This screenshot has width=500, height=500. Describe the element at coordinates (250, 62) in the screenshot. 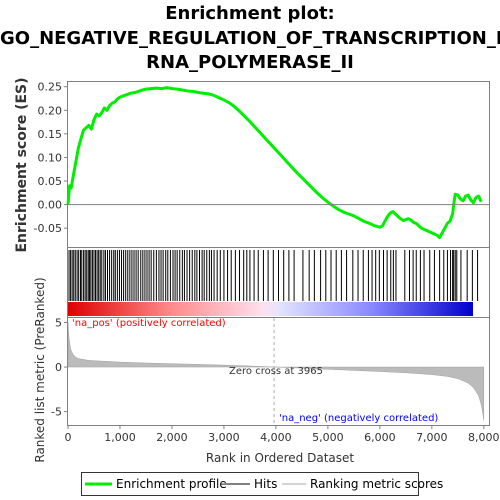

I see `chart-title-line-3: RNA_POLYMERASE_II` at that location.